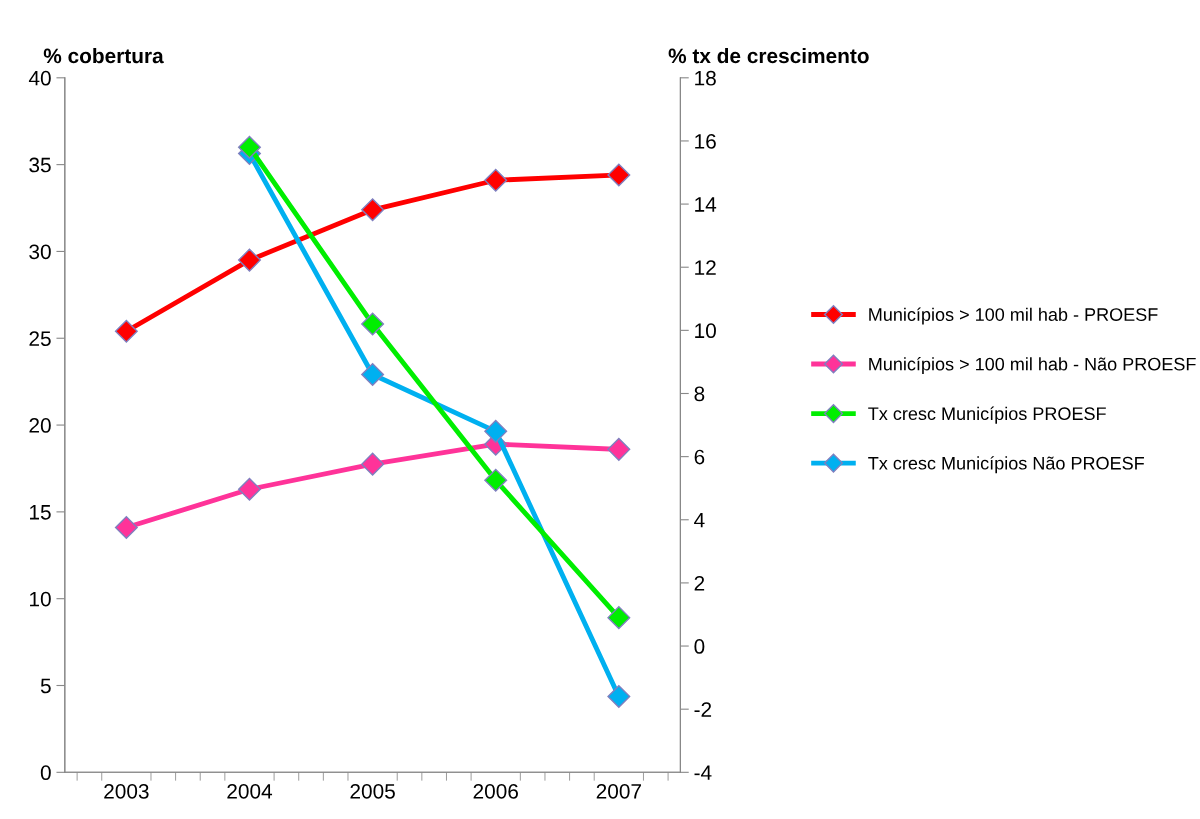 This screenshot has width=1200, height=819. I want to click on y-tick-label: 25, so click(40, 338).